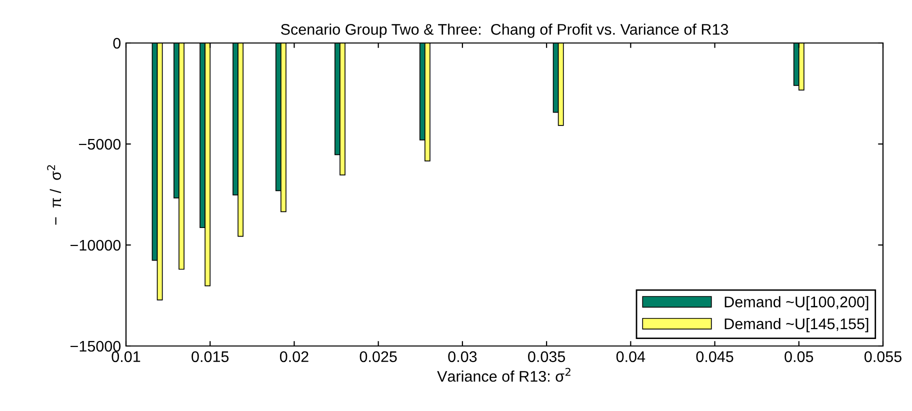 This screenshot has height=411, width=912. Describe the element at coordinates (715, 356) in the screenshot. I see `x-tick-label: 0.045` at that location.